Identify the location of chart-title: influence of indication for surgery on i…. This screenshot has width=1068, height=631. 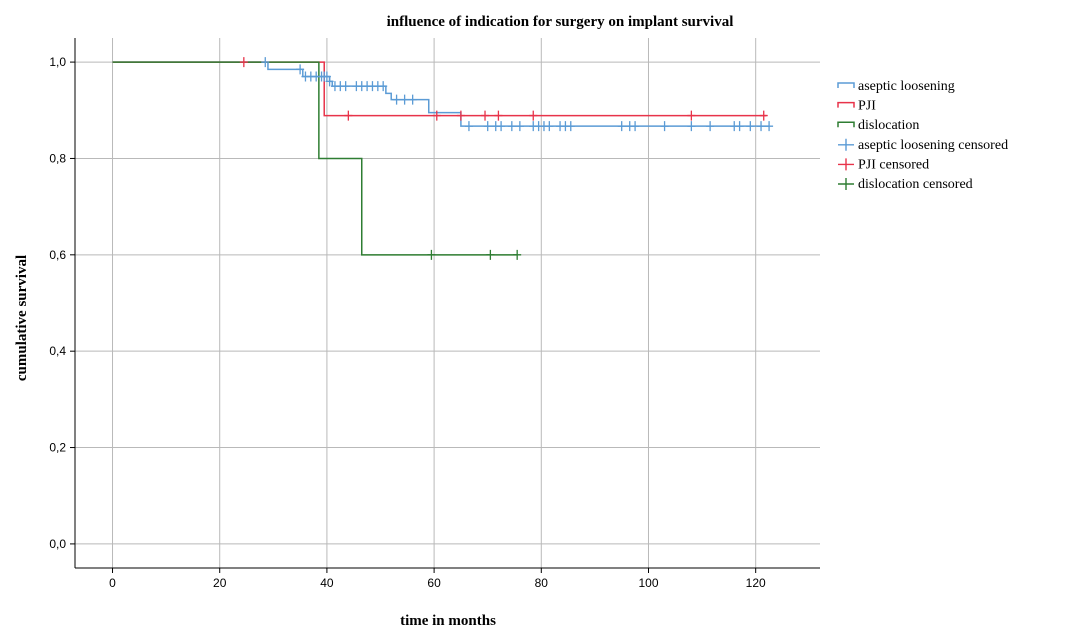
(560, 22).